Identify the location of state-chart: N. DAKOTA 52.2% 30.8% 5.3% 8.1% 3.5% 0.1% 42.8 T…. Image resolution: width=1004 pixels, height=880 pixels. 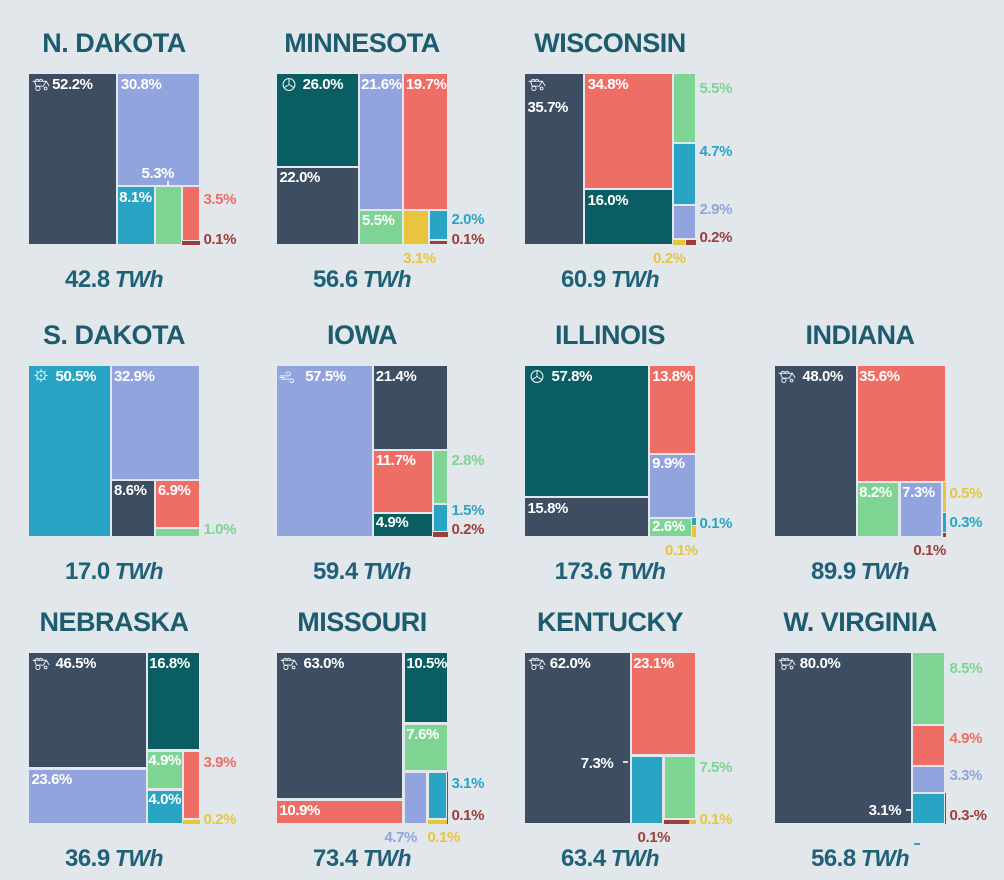
(132, 160).